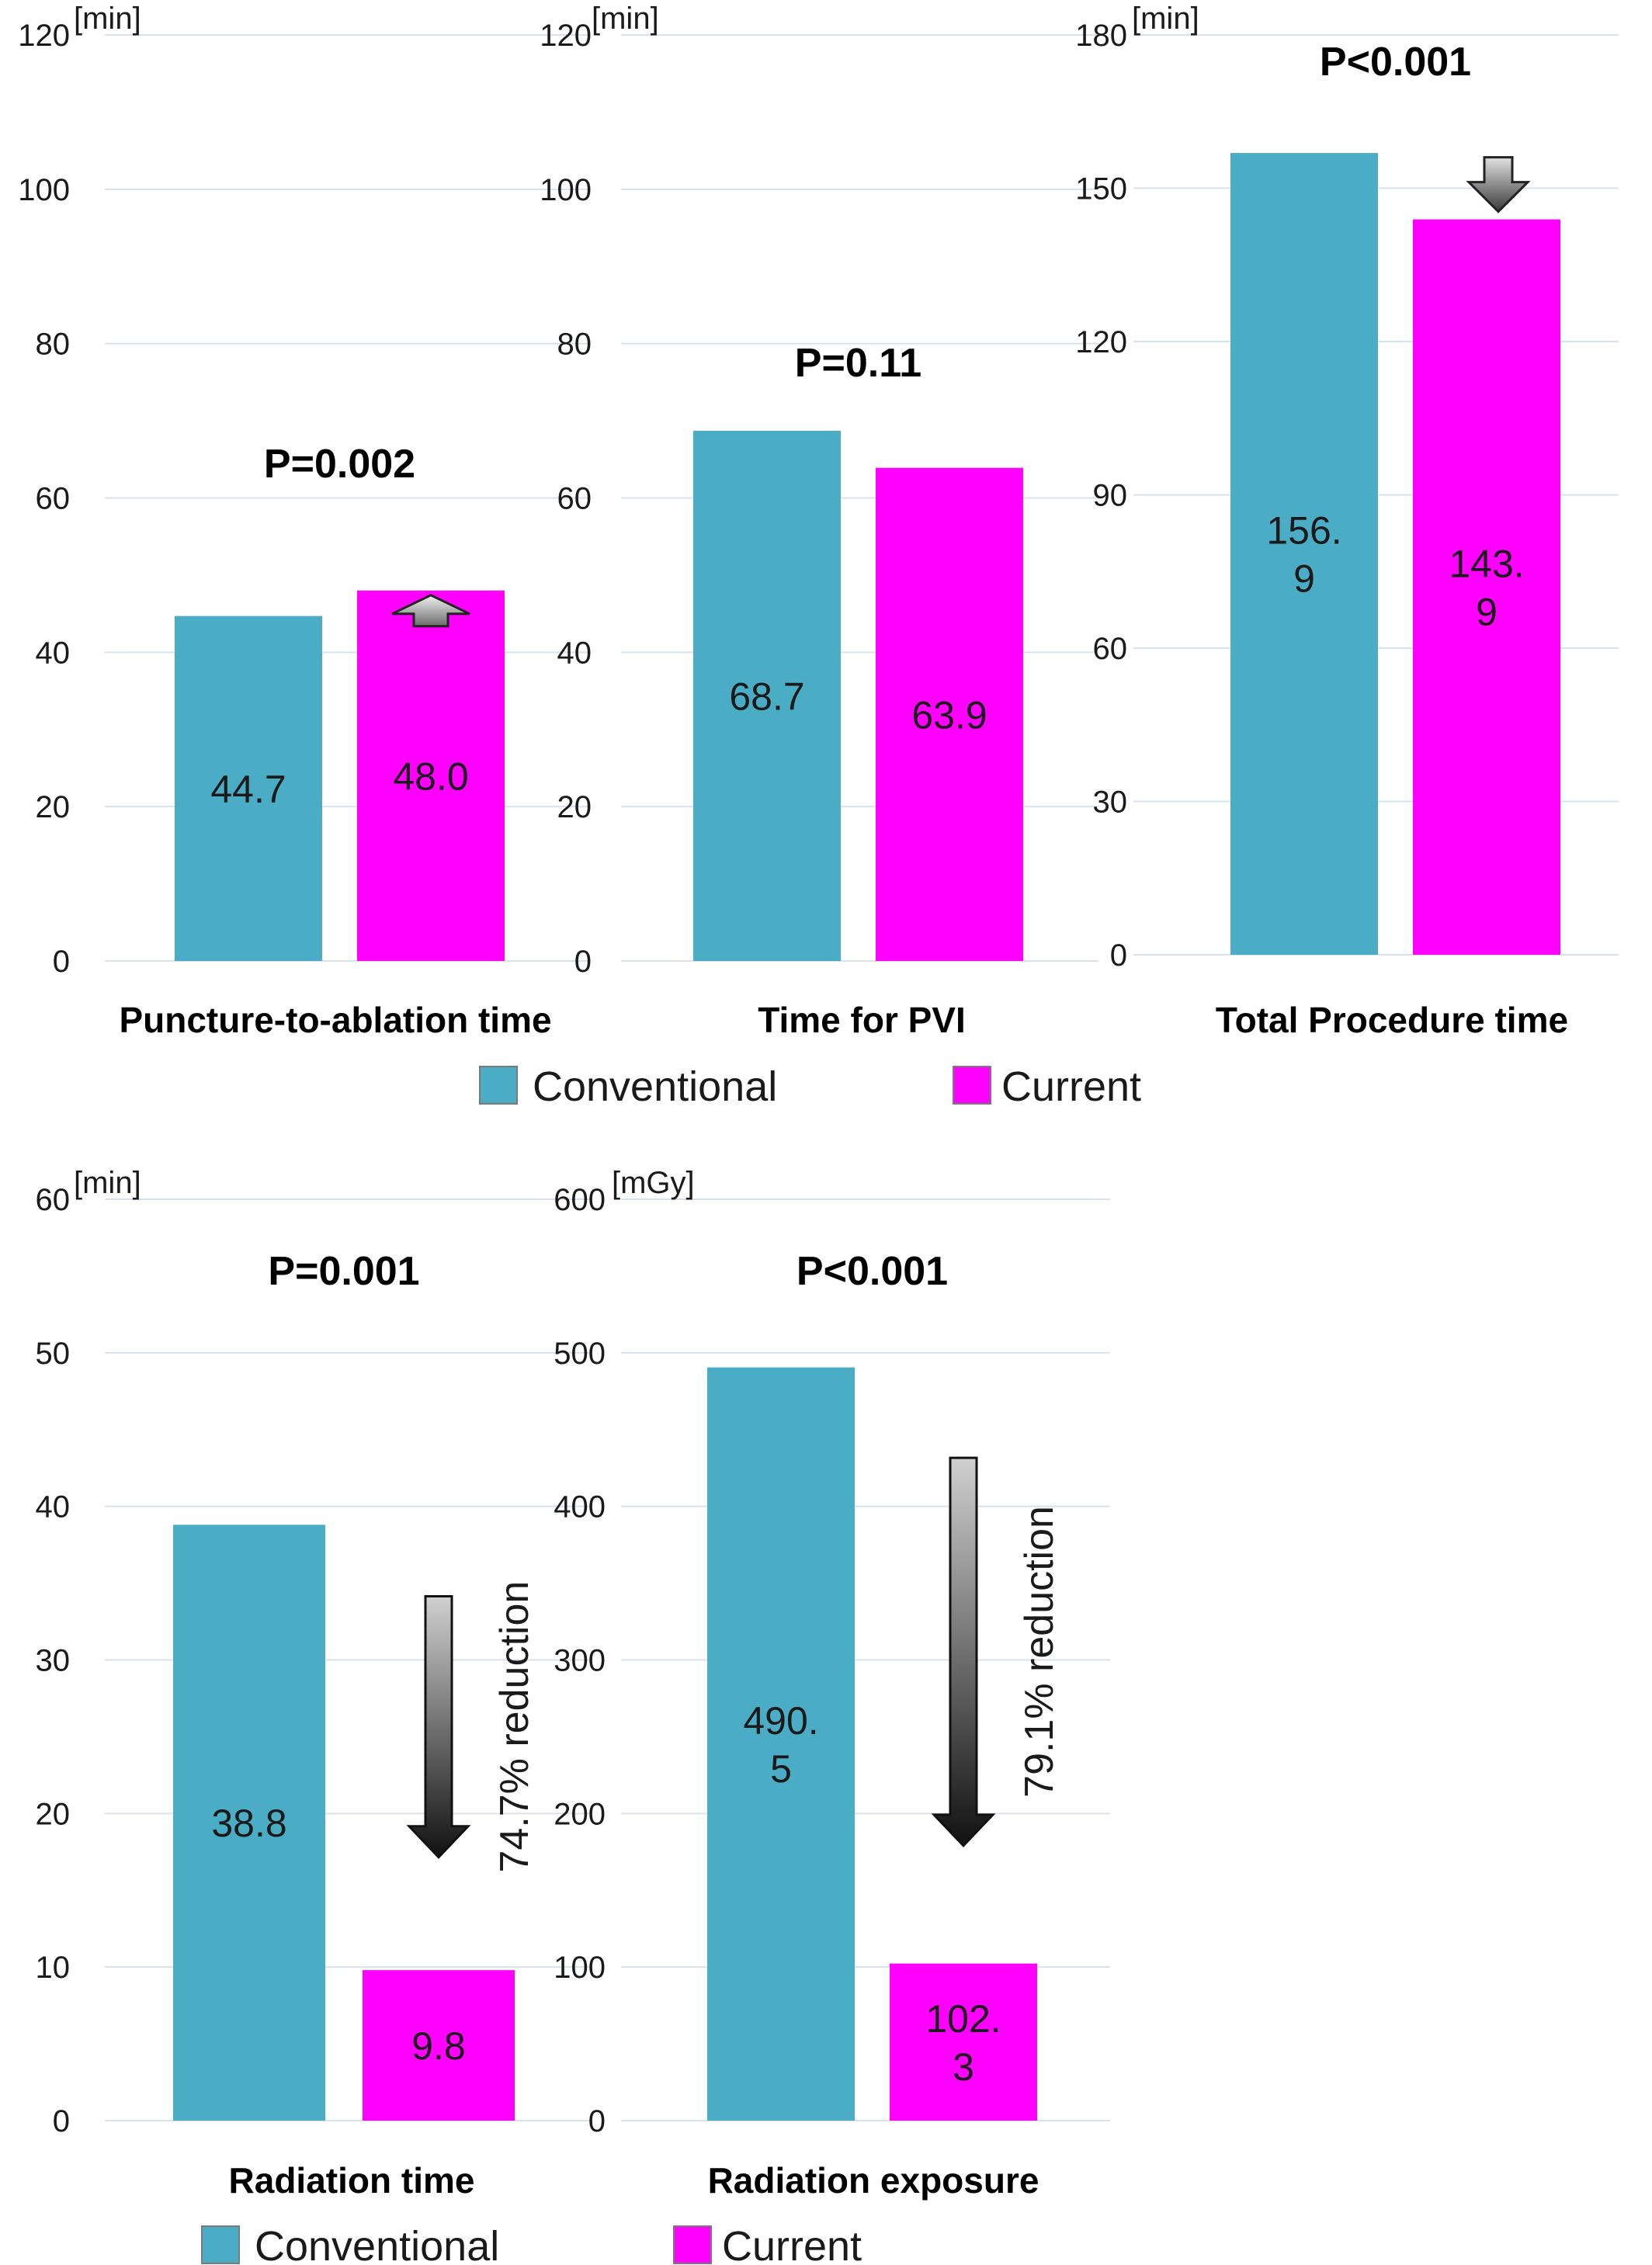 The width and height of the screenshot is (1652, 2265). I want to click on x-axis-label: Puncture-to-ablation time, so click(335, 1020).